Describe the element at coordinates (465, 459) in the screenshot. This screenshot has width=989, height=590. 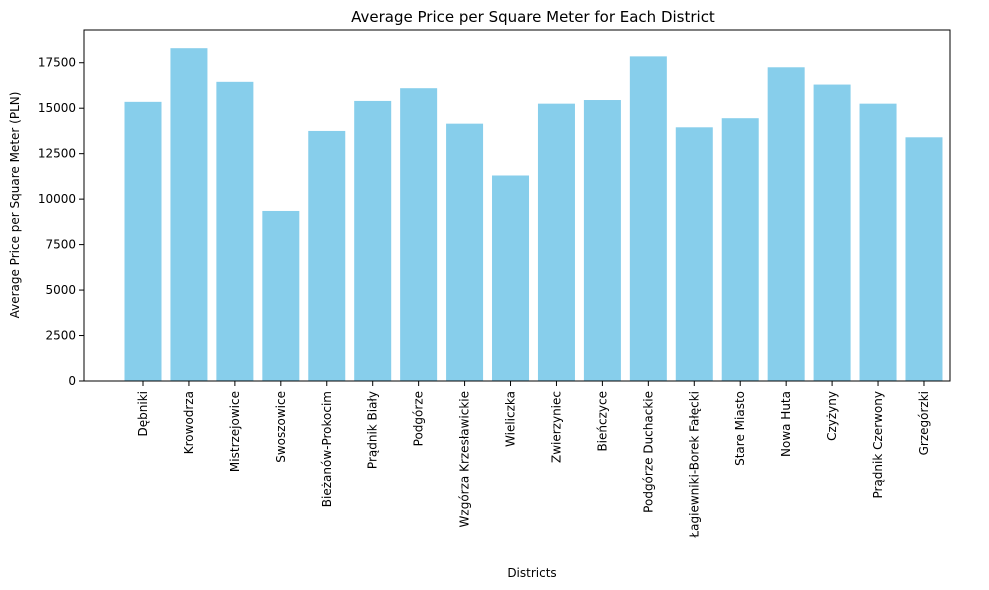
I see `x-tick-label: Wzgórza Krzesławickie` at that location.